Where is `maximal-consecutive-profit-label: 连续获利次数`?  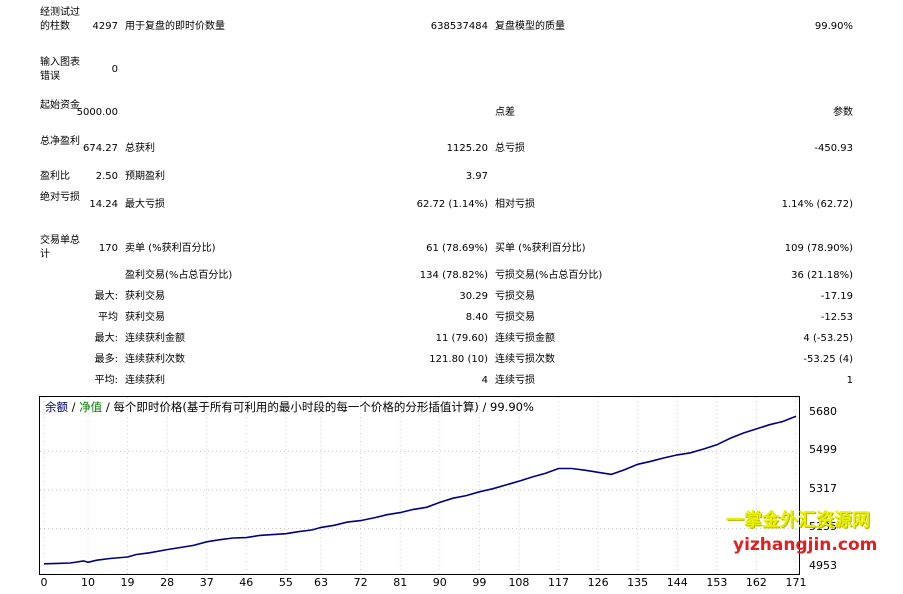 maximal-consecutive-profit-label: 连续获利次数 is located at coordinates (155, 359).